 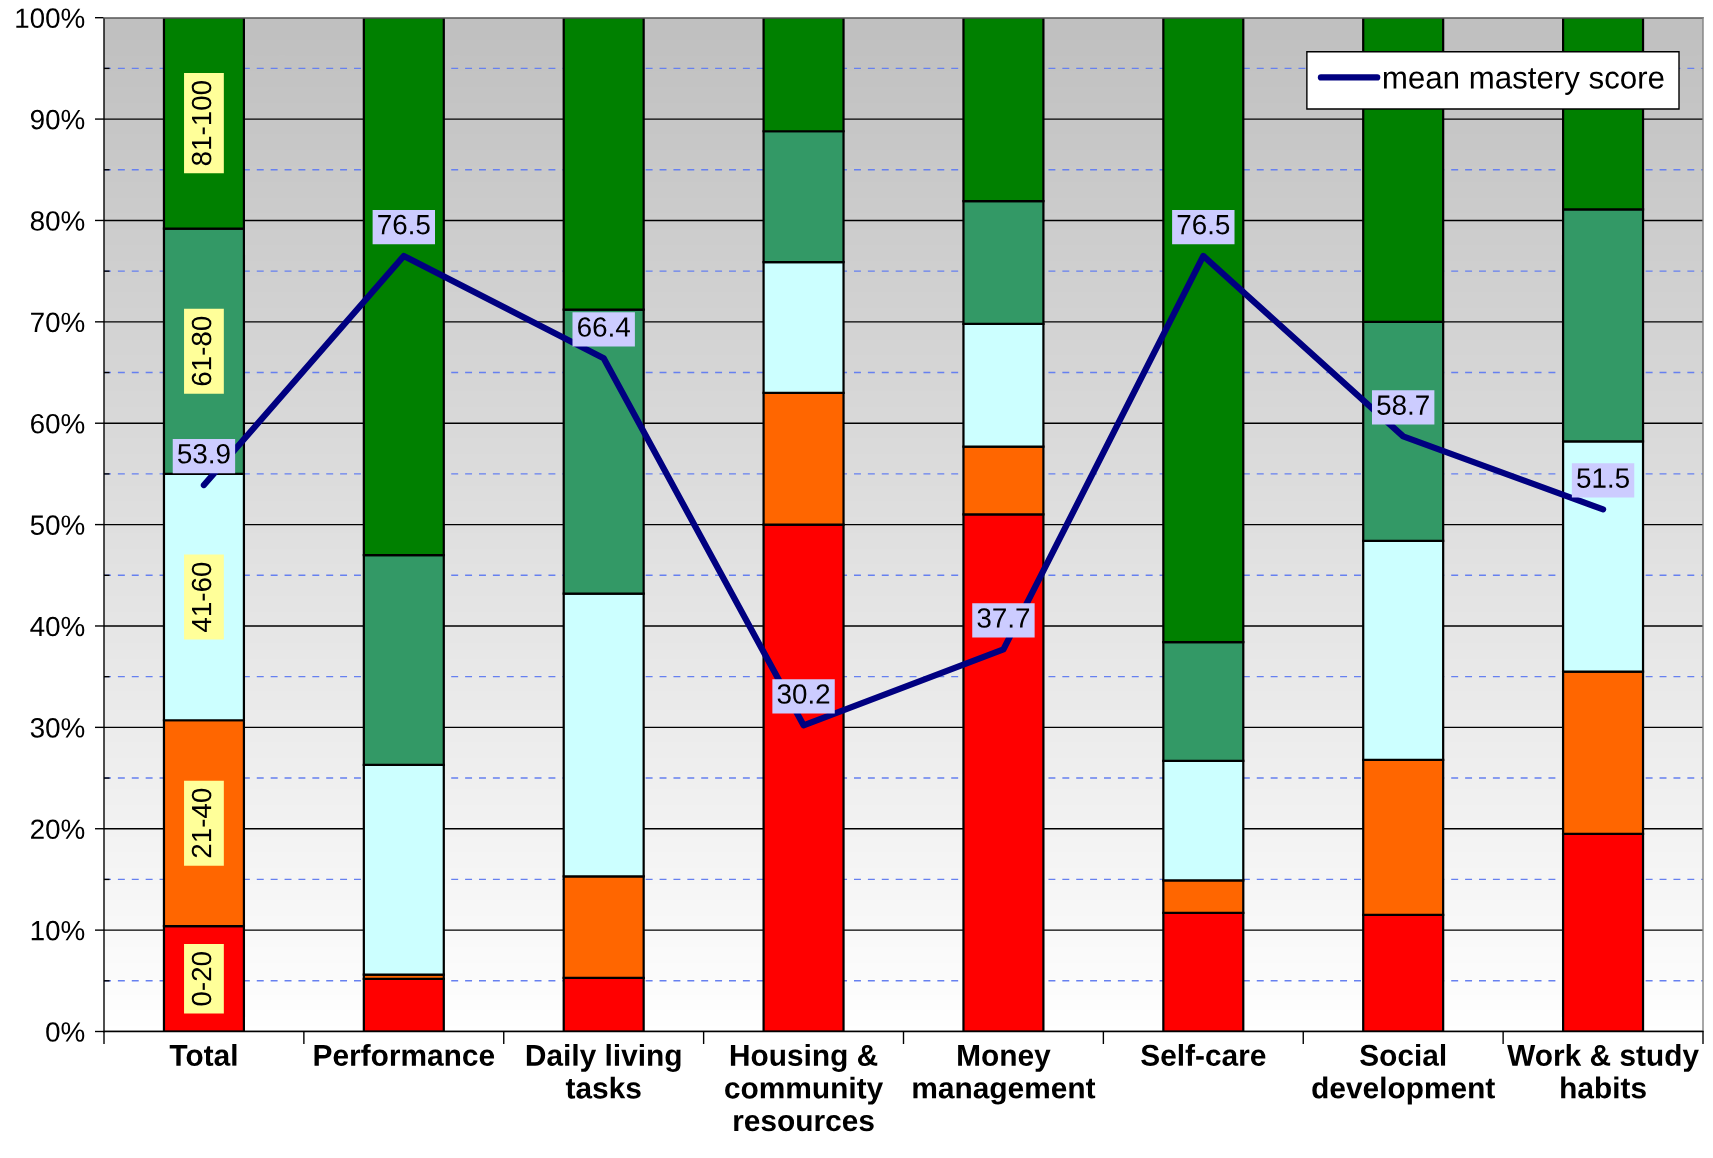 I want to click on y-tick-label: 60%, so click(x=58, y=423).